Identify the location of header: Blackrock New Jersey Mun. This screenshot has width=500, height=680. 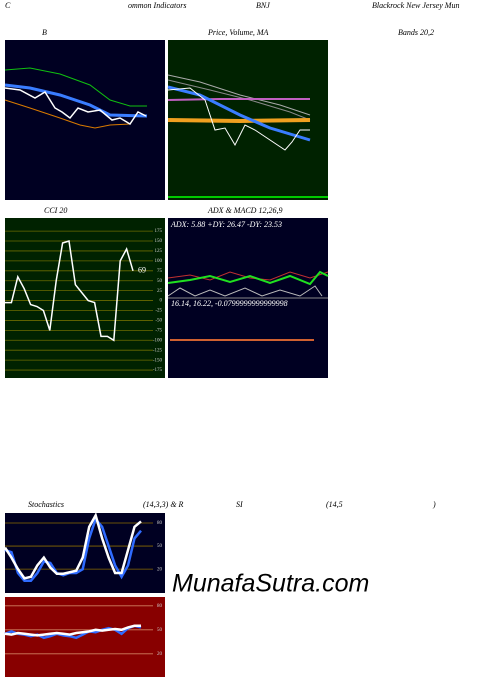
(415, 5).